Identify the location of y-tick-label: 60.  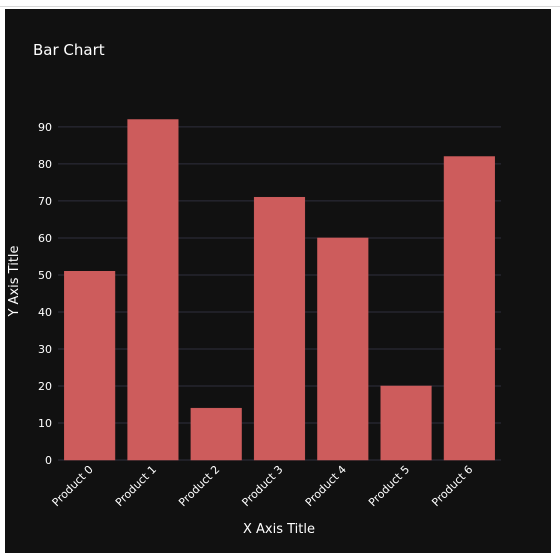
(45, 238).